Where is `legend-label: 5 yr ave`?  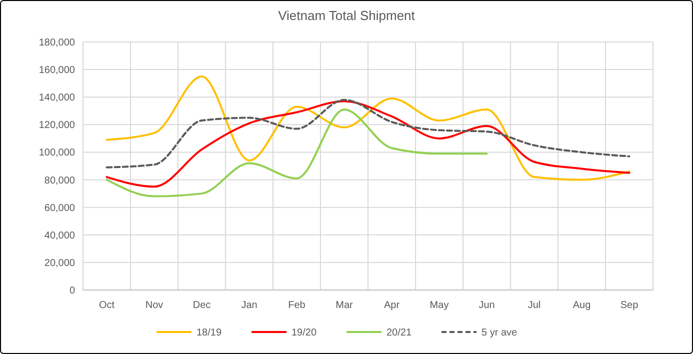 legend-label: 5 yr ave is located at coordinates (500, 333).